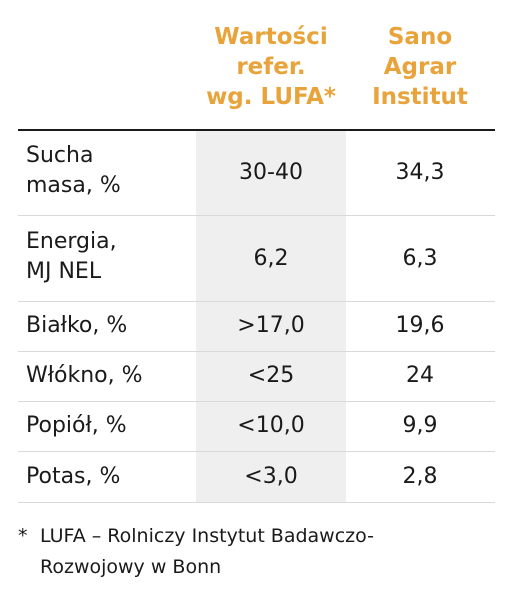 Image resolution: width=522 pixels, height=612 pixels. What do you see at coordinates (420, 425) in the screenshot?
I see `measured-value: 9,9` at bounding box center [420, 425].